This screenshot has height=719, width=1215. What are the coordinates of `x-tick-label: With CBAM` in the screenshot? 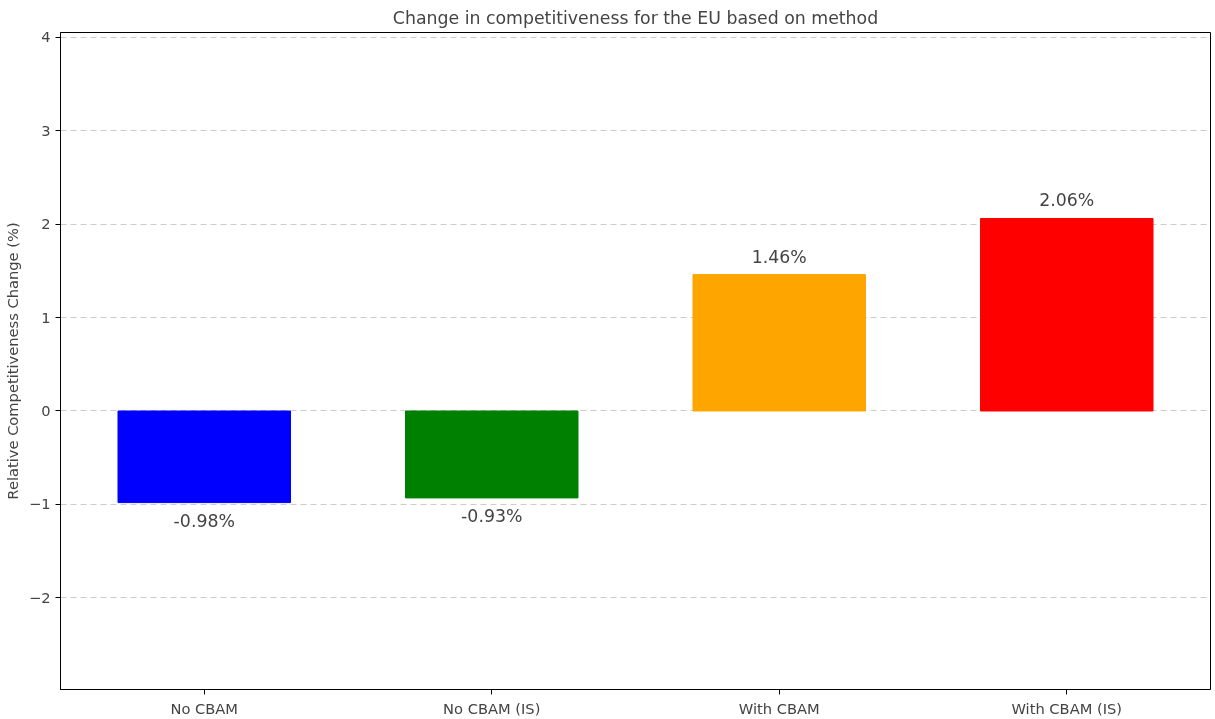 It's located at (779, 708).